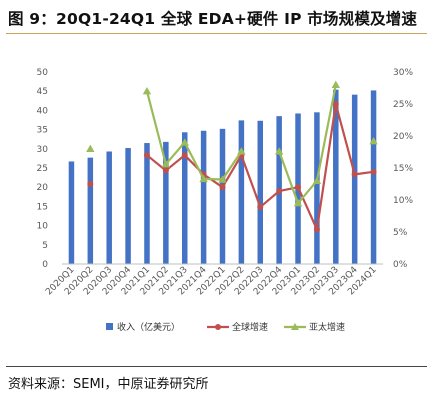 Image resolution: width=433 pixels, height=408 pixels. I want to click on right-tick-label: 15%, so click(403, 169).